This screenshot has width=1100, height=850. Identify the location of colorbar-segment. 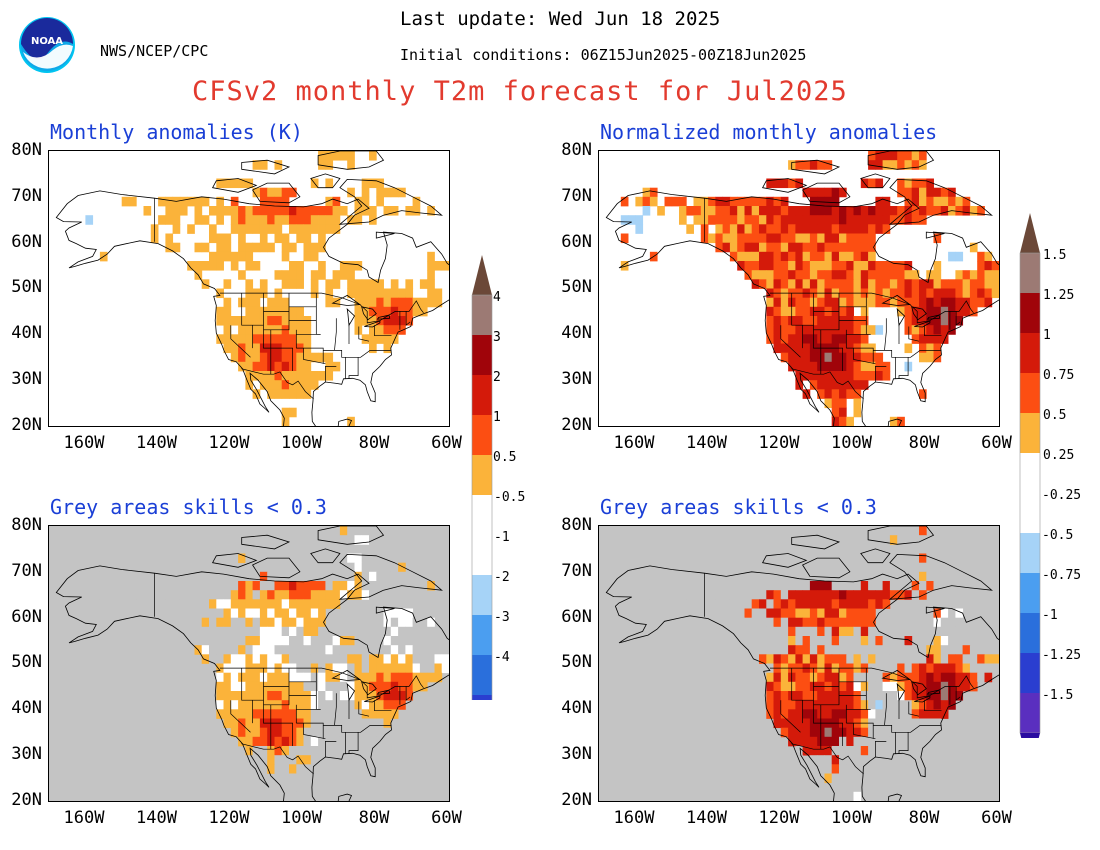
(482, 435).